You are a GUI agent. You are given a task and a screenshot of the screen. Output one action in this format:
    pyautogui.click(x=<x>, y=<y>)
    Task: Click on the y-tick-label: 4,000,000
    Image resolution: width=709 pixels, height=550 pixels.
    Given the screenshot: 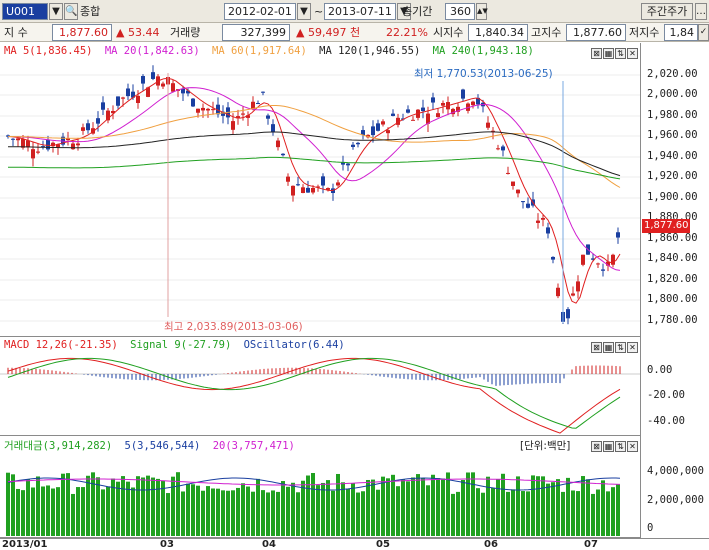 What is the action you would take?
    pyautogui.click(x=675, y=471)
    